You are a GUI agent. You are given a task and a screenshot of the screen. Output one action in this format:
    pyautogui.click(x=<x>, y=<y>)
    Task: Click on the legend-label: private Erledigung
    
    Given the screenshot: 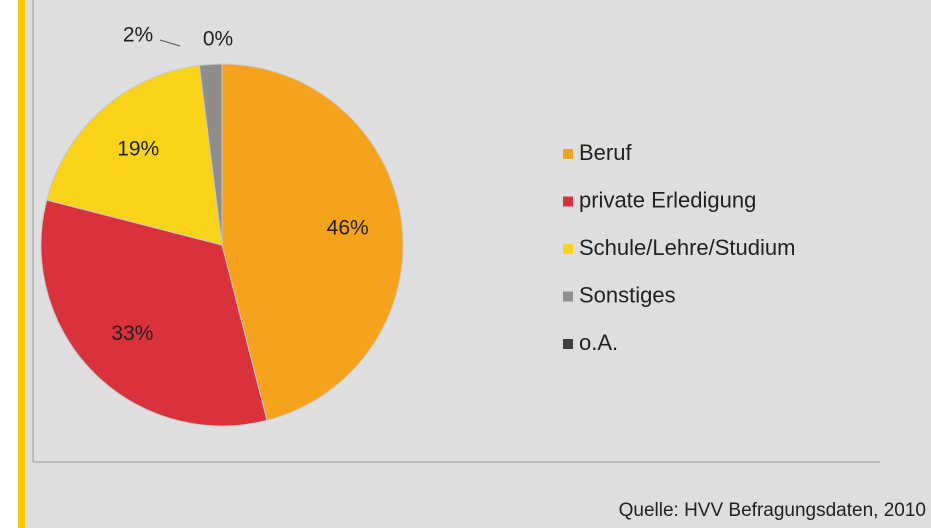 What is the action you would take?
    pyautogui.click(x=667, y=199)
    